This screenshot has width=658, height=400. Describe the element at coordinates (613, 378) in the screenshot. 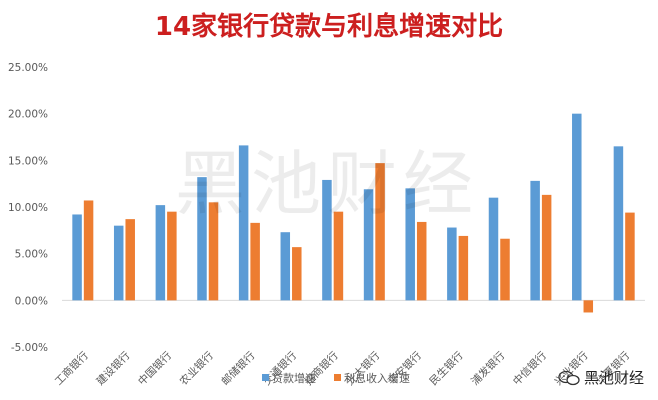

I see `brand-text: 黑池财经` at that location.